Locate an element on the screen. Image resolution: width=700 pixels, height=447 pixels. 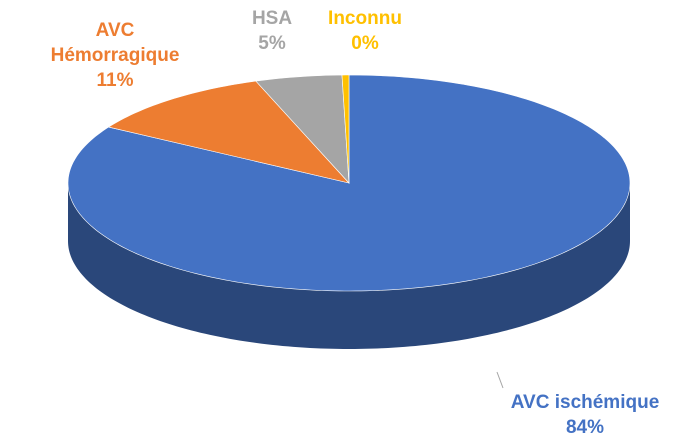
slice-label: Inconnu 0% is located at coordinates (365, 31).